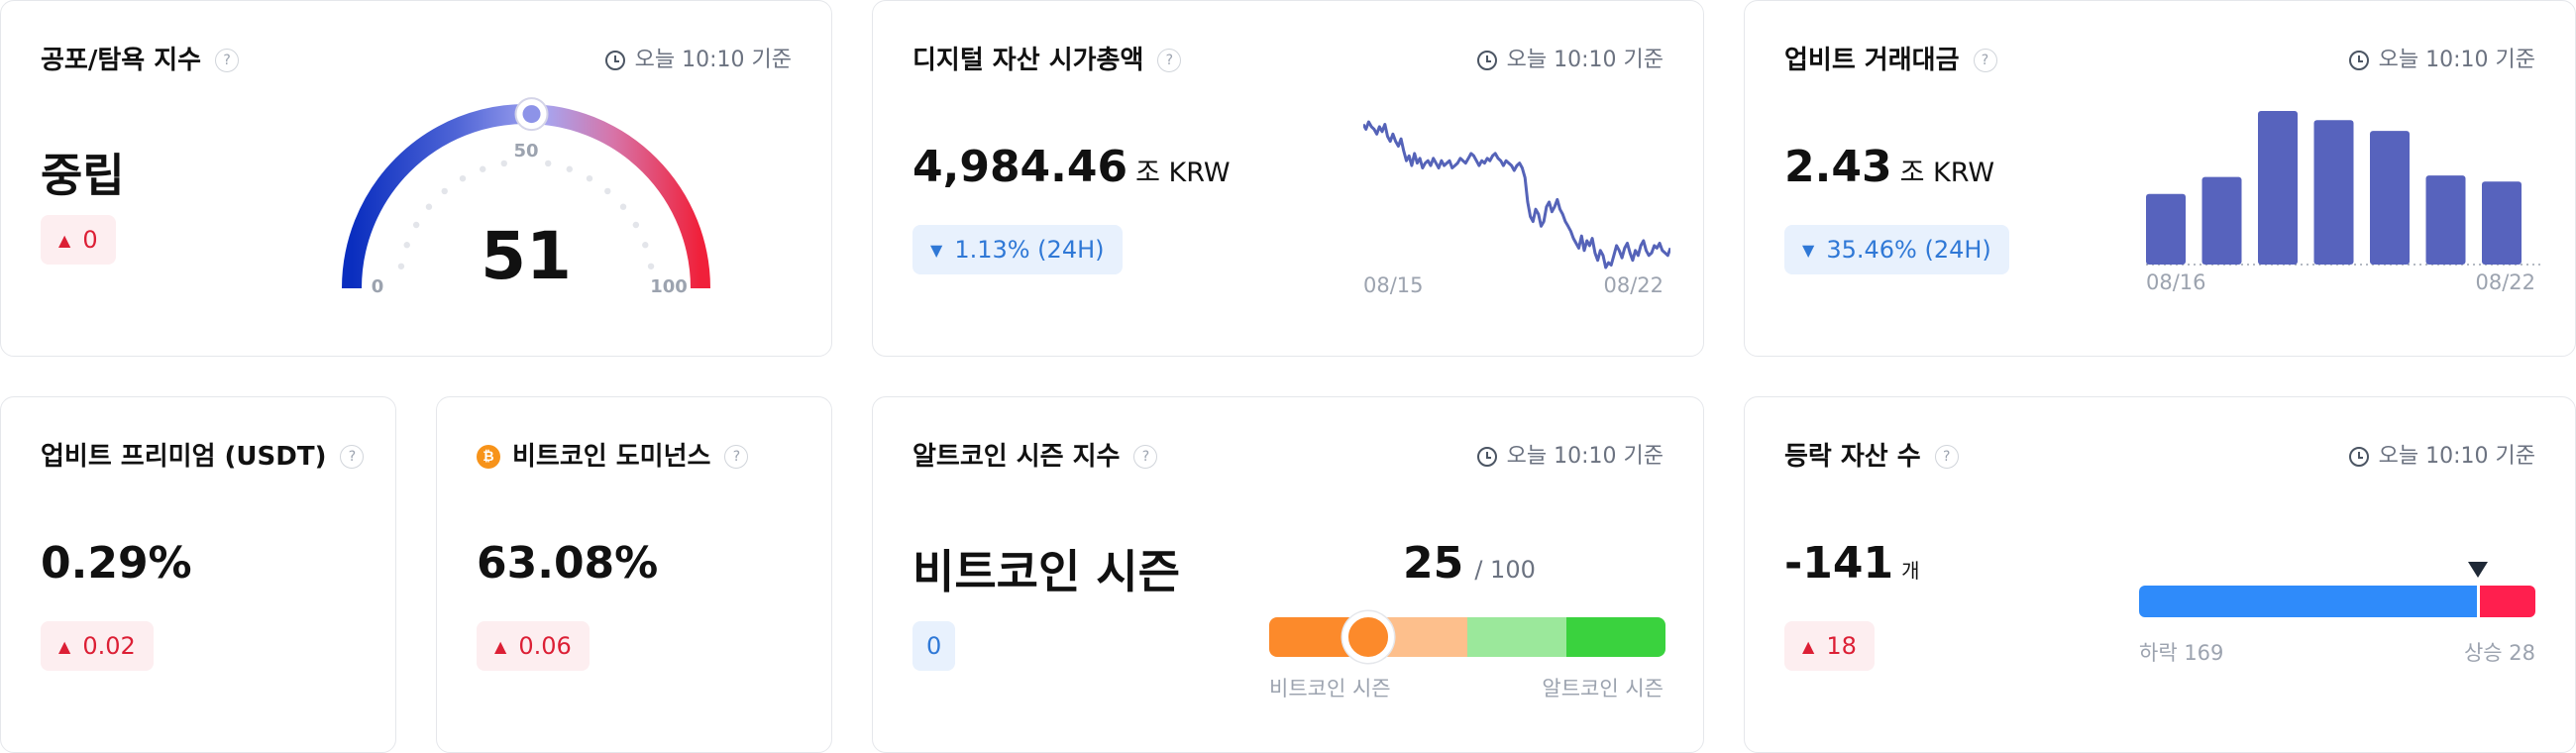 Image resolution: width=2576 pixels, height=753 pixels. What do you see at coordinates (2499, 653) in the screenshot?
I see `advance-label: 상승 28` at bounding box center [2499, 653].